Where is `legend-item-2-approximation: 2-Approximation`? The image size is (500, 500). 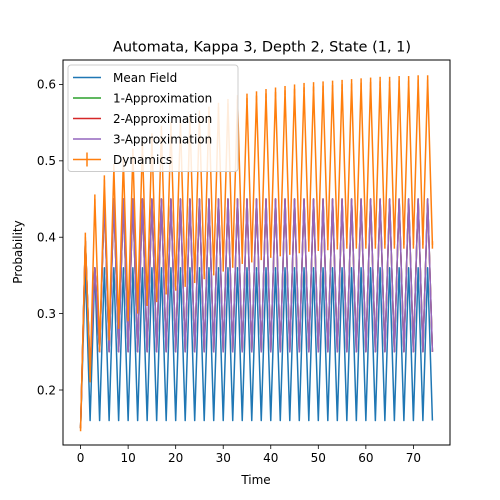
legend-item-2-approximation: 2-Approximation is located at coordinates (142, 119).